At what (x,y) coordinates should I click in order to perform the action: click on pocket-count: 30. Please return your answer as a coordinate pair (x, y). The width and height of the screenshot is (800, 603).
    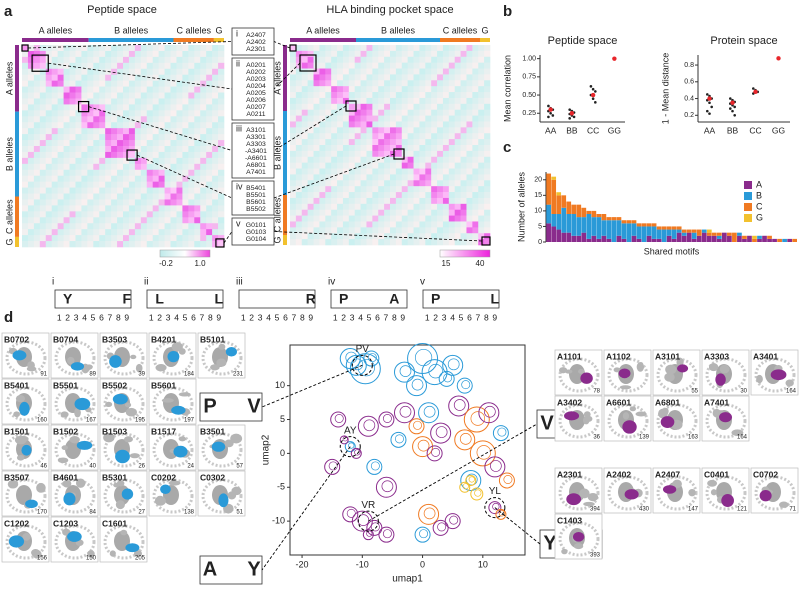
    Looking at the image, I should click on (743, 392).